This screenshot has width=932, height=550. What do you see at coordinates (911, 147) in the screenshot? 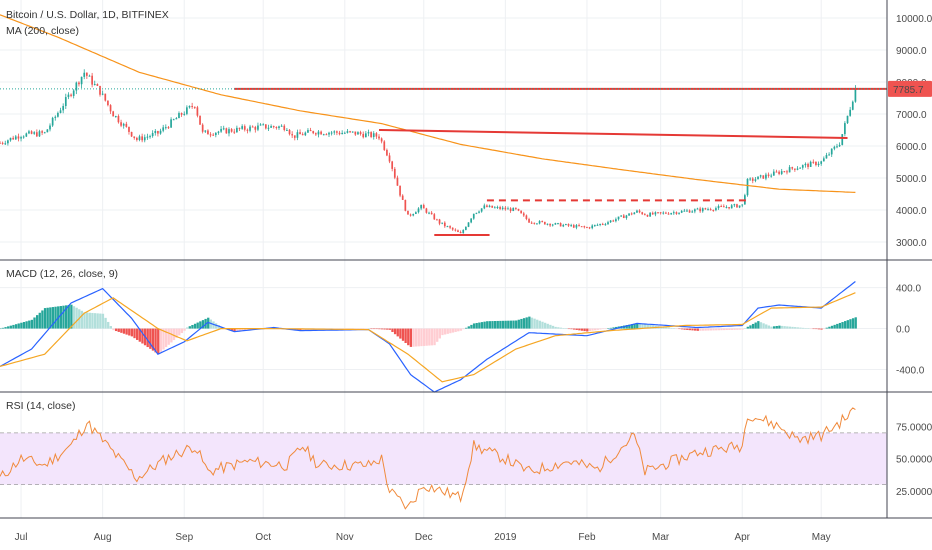
I see `axis-tick-label: 6000.0` at bounding box center [911, 147].